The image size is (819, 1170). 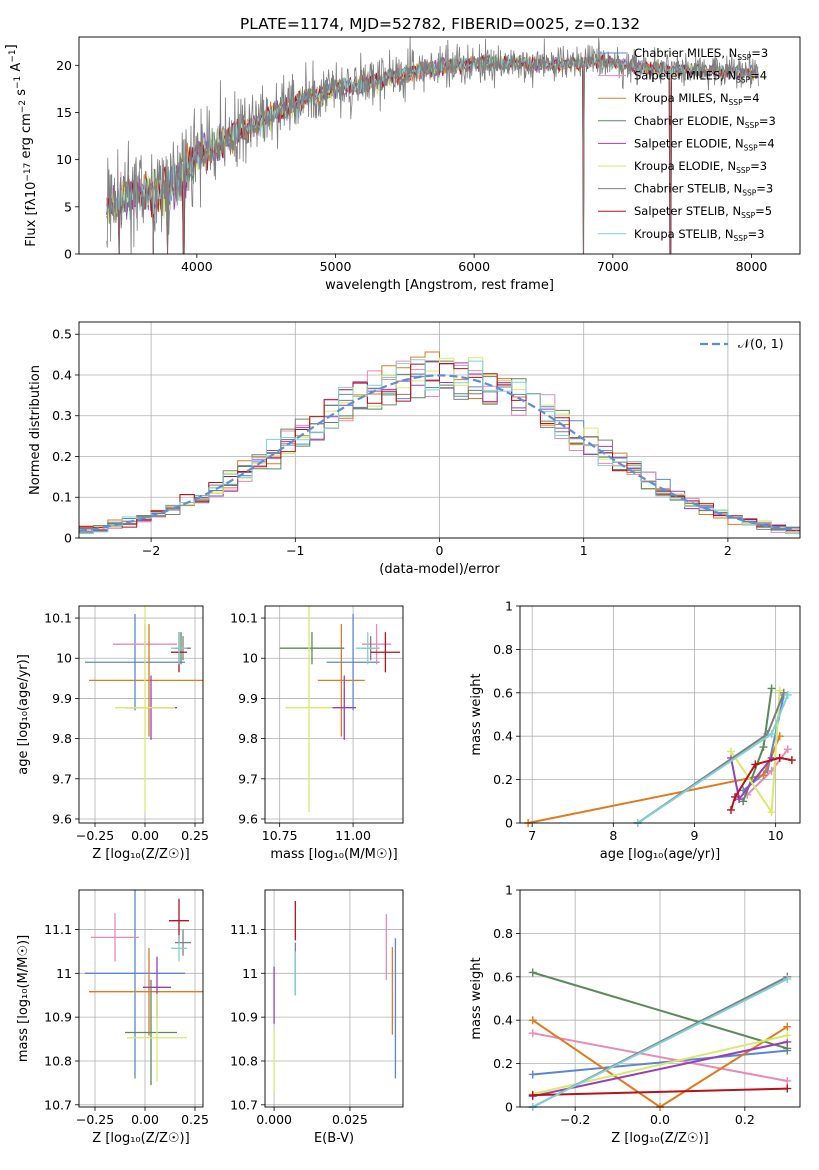 I want to click on x-tick-label: 7000, so click(x=613, y=266).